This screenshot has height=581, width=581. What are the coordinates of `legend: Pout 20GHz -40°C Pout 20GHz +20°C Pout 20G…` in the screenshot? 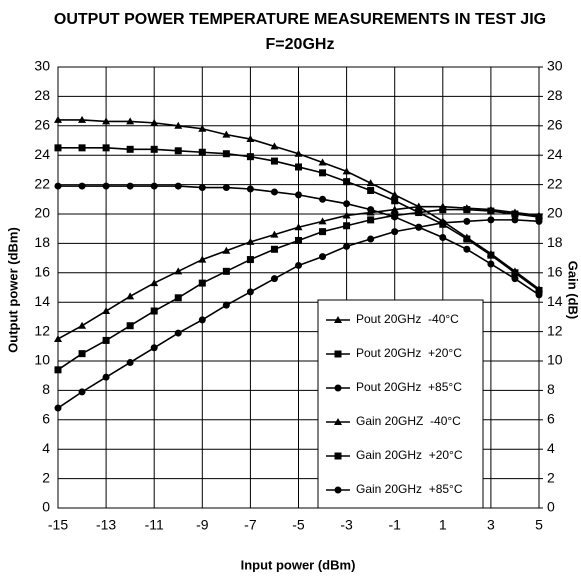 It's located at (400, 404).